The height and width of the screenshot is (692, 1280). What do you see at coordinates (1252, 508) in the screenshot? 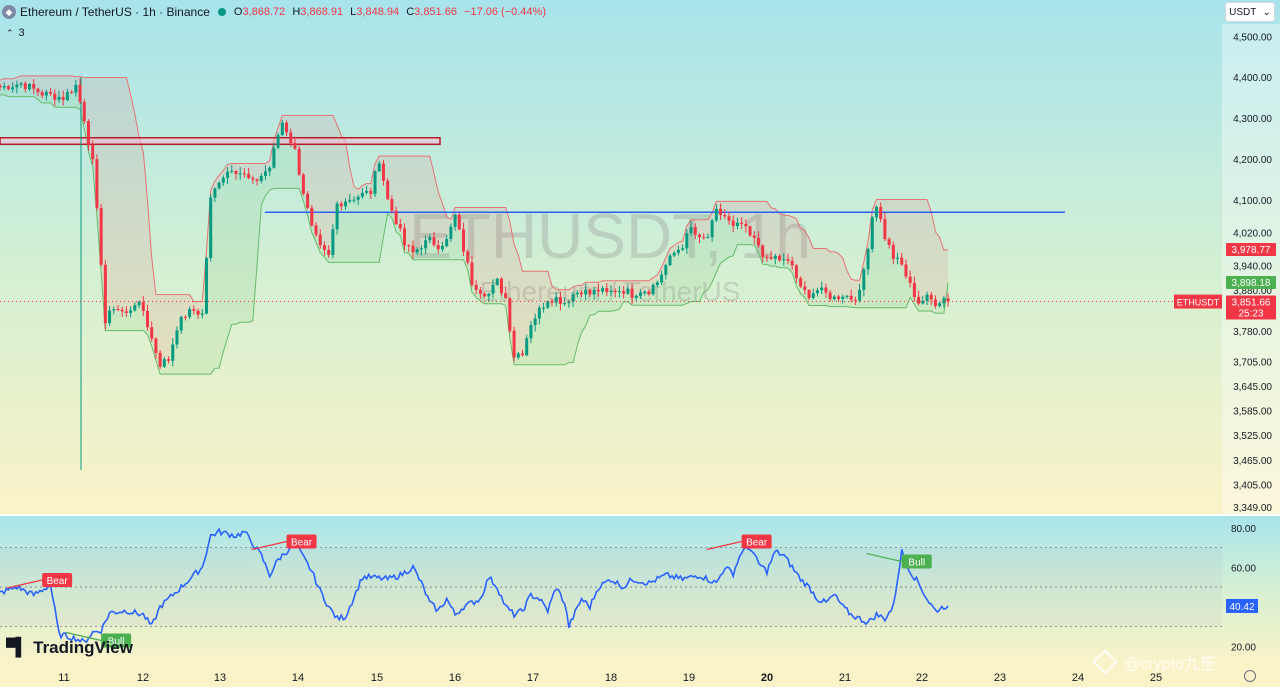
I see `price-tick-label: 3,349.00` at bounding box center [1252, 508].